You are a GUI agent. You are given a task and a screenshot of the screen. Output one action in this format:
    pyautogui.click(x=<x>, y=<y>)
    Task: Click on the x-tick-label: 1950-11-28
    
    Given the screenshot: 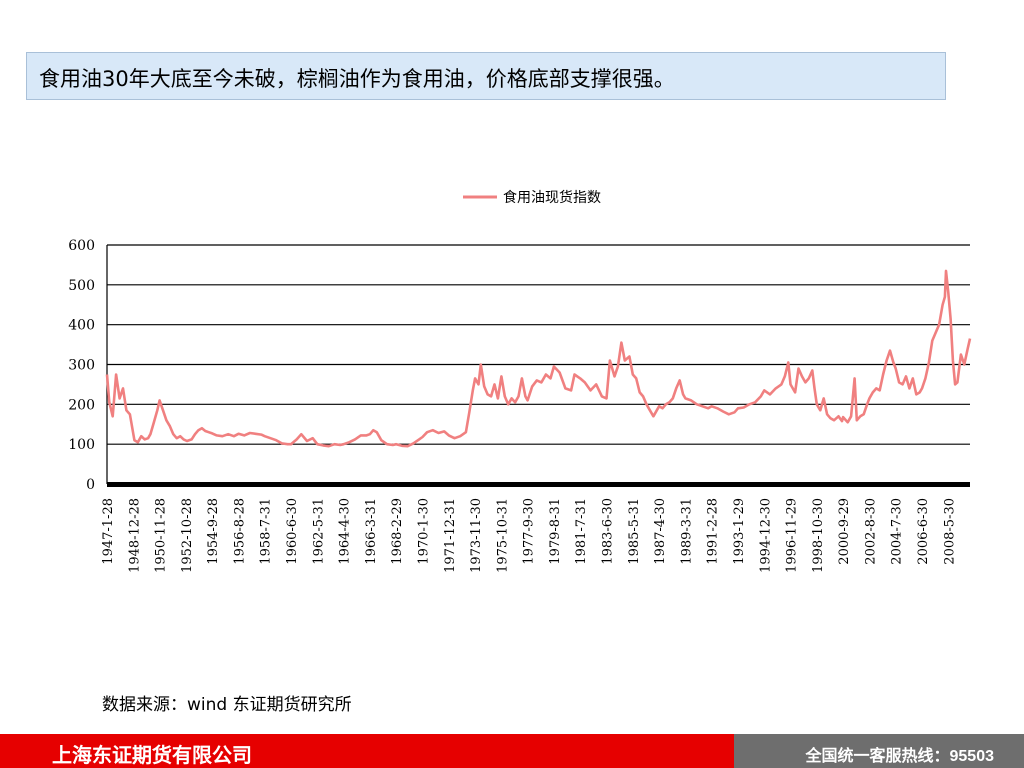 What is the action you would take?
    pyautogui.click(x=161, y=535)
    